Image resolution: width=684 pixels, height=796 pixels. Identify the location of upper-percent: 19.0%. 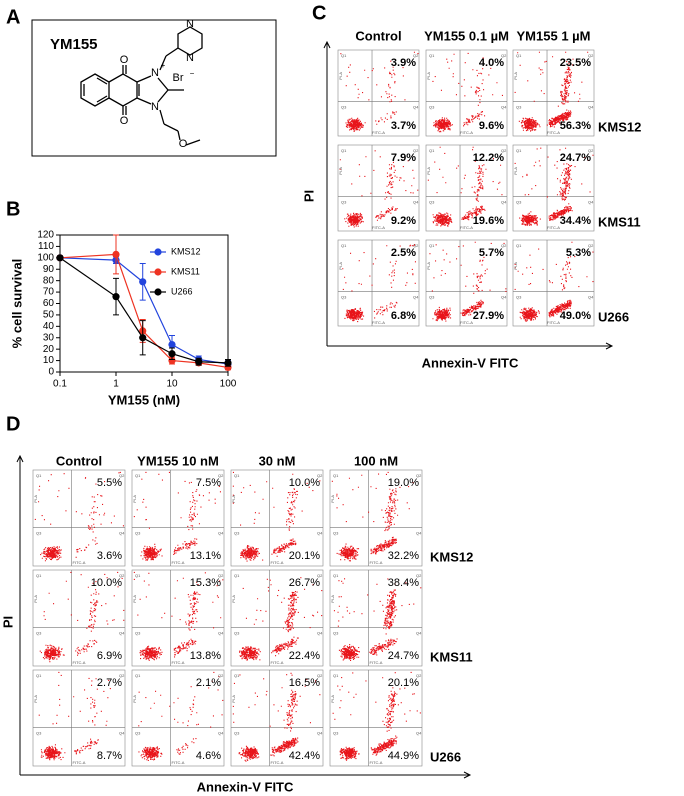
(403, 483).